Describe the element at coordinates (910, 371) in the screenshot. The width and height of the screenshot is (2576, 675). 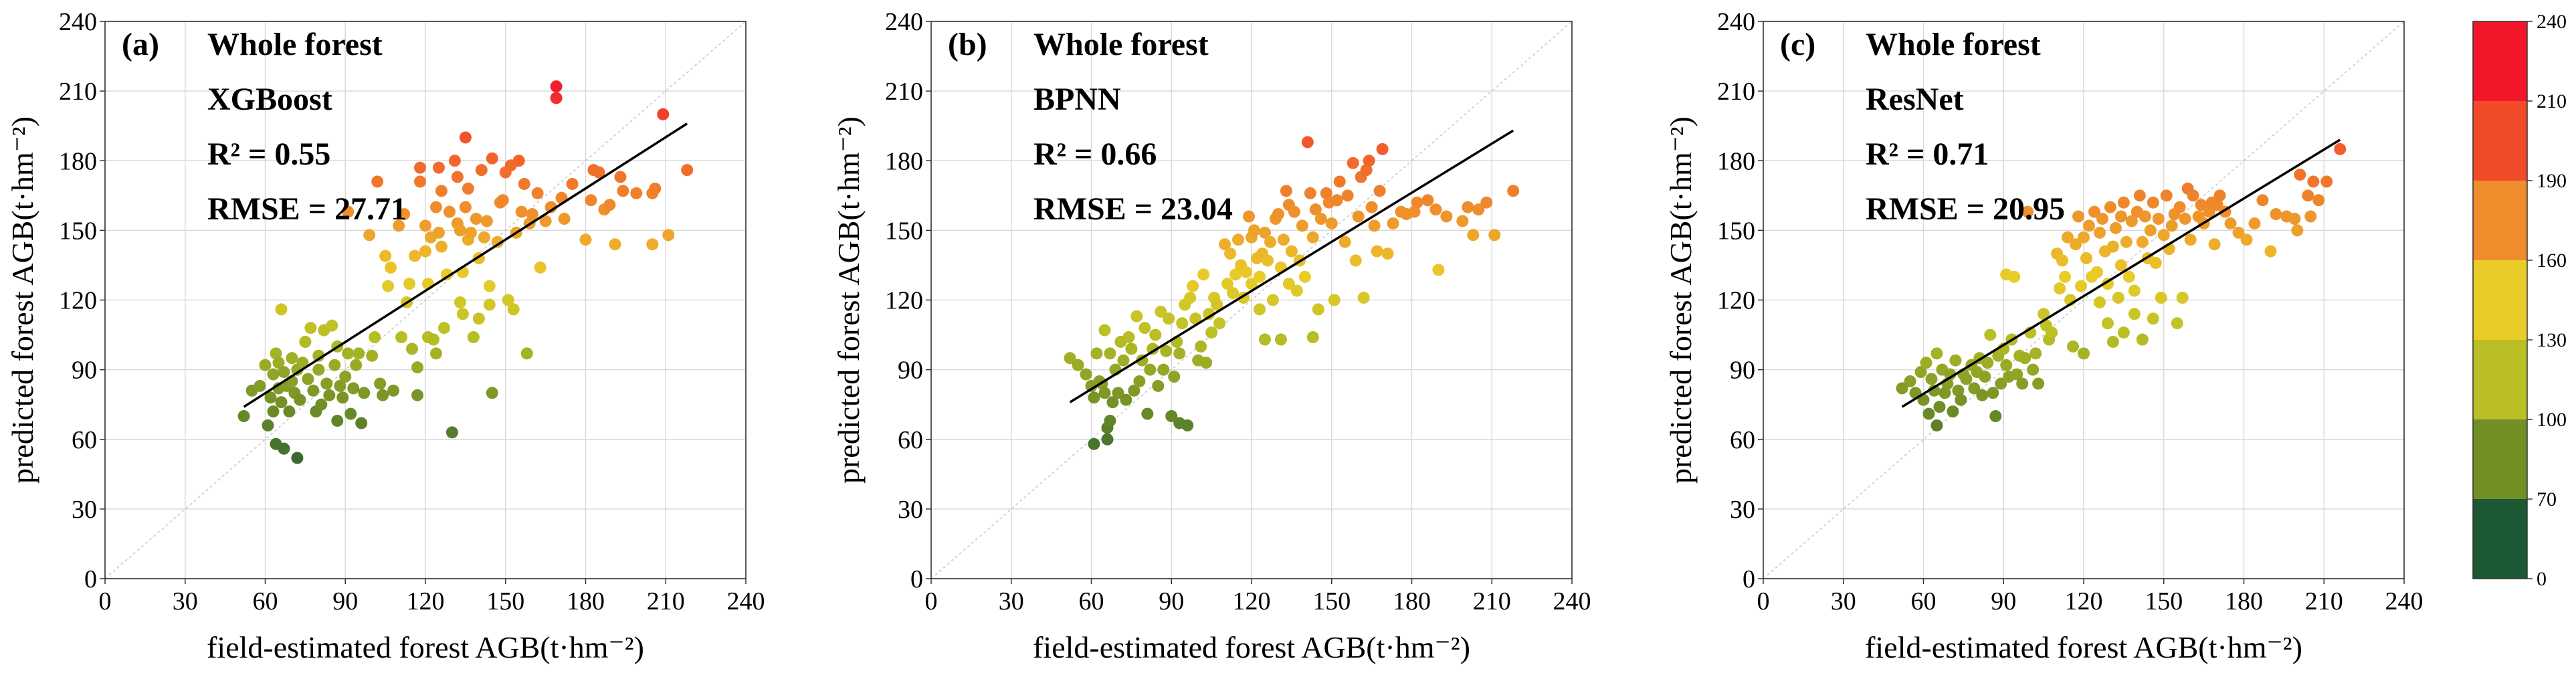
I see `y-tick-label: 90` at that location.